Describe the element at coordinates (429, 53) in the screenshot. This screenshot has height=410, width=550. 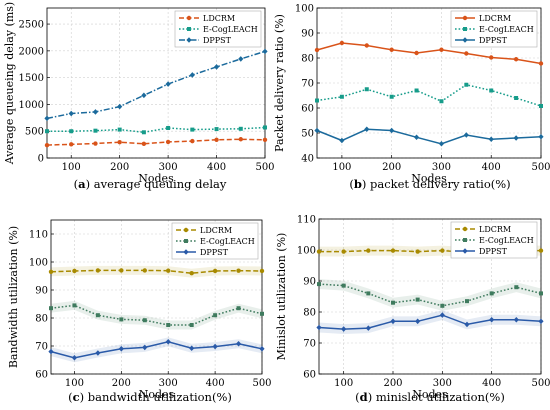
I see `series-ldcrm` at that location.